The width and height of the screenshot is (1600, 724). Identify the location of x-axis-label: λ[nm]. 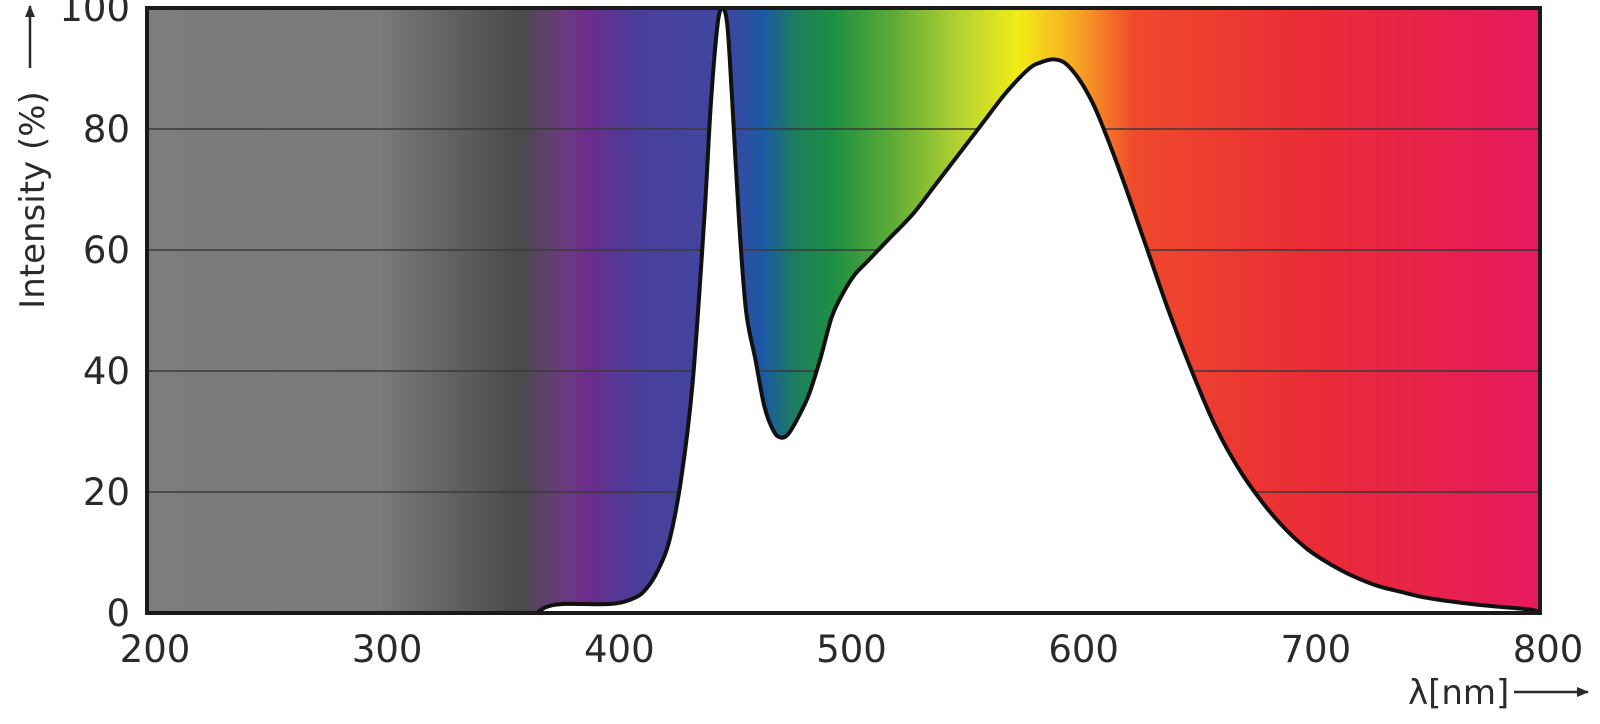
(1458, 693).